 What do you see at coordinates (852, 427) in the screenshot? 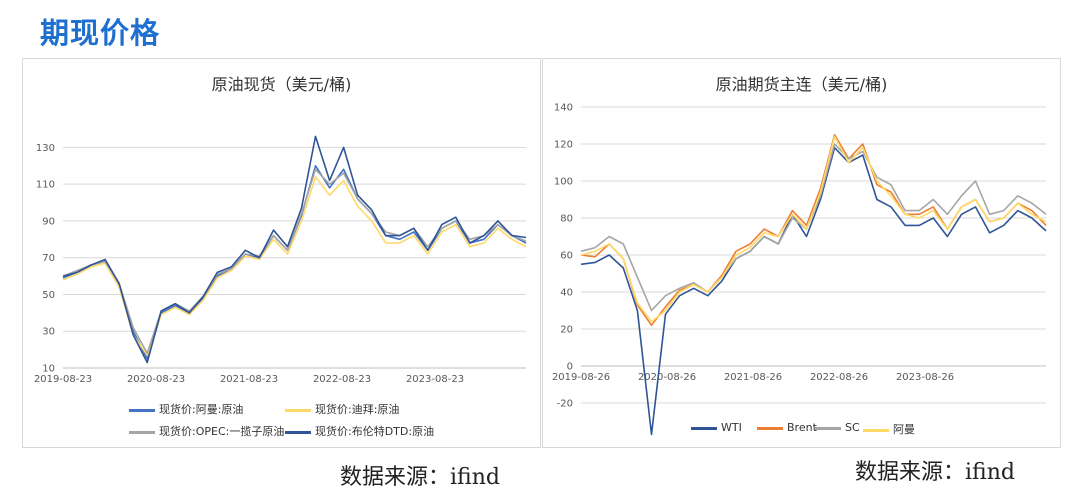
I see `legend-label: SC` at bounding box center [852, 427].